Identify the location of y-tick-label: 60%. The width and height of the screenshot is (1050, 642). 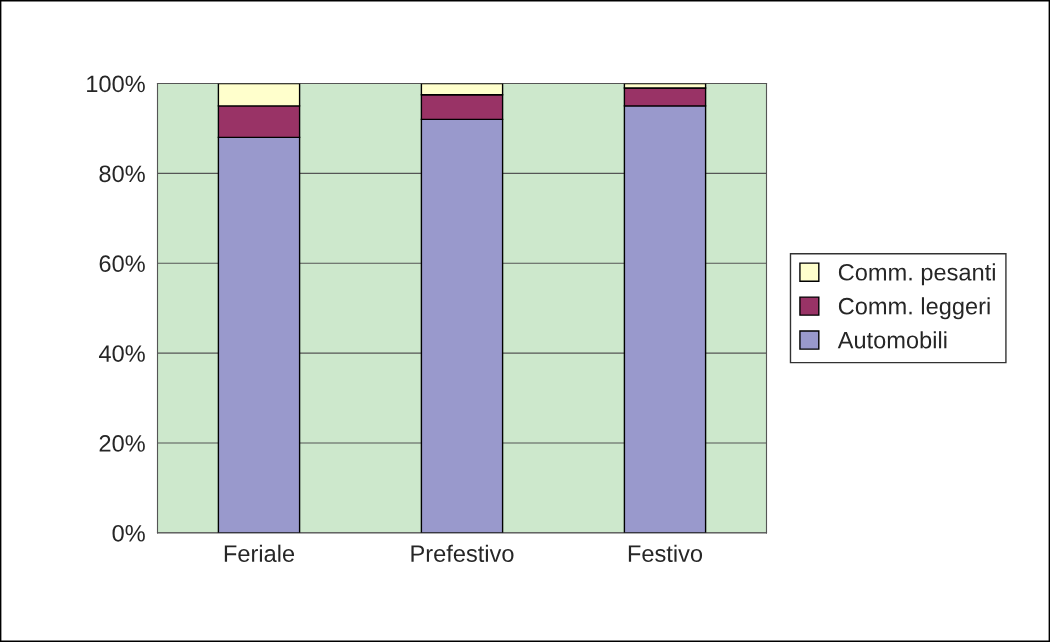
(122, 264).